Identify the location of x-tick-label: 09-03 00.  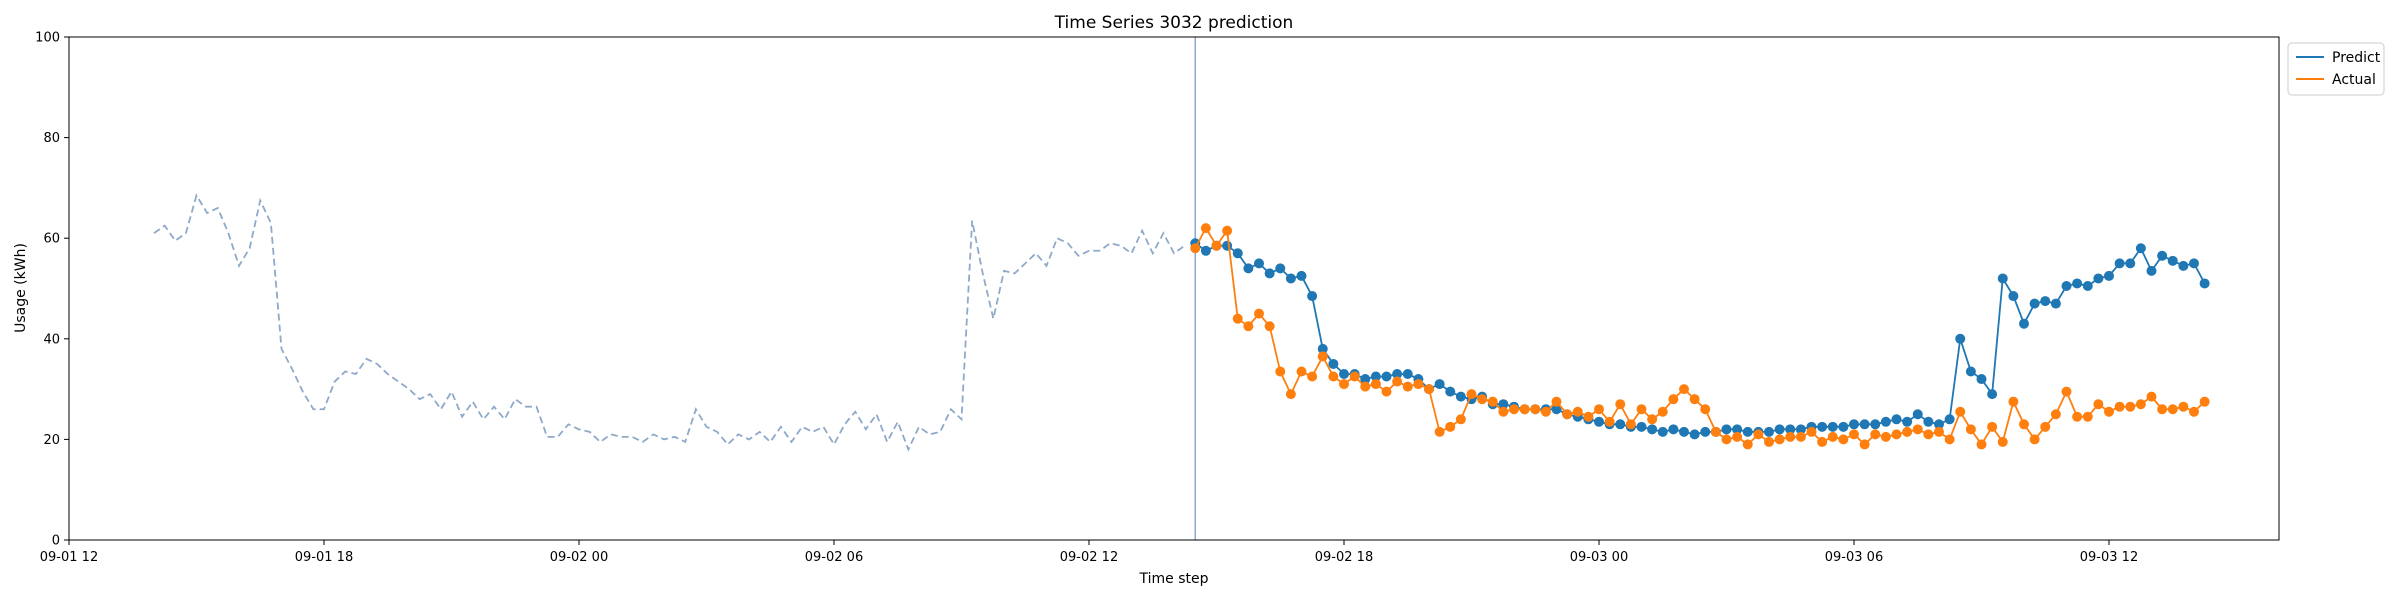
(1599, 557).